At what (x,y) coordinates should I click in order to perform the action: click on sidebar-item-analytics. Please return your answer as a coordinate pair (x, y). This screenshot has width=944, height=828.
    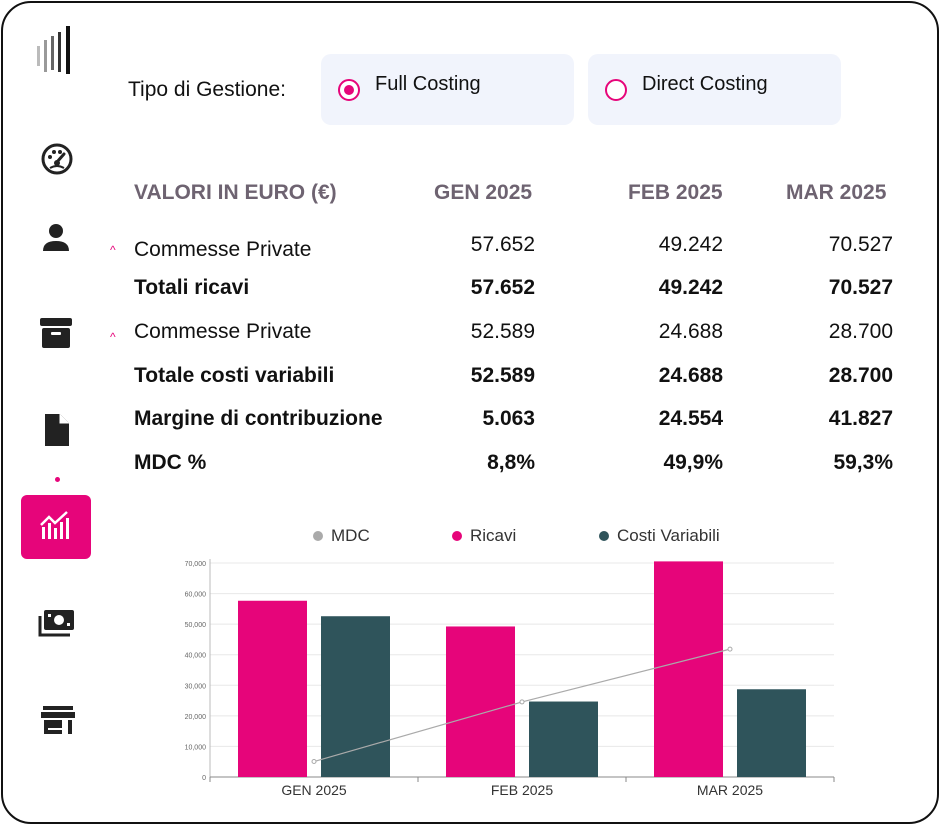
    Looking at the image, I should click on (56, 527).